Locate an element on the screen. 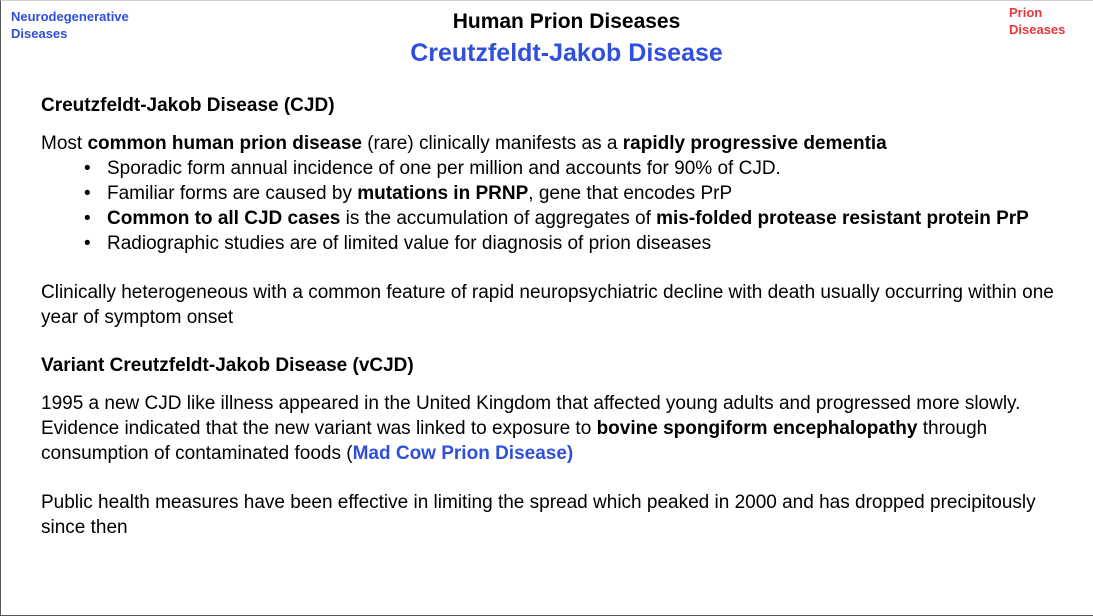 This screenshot has width=1093, height=616. bullet-common-bold-1: Common to all CJD cases is located at coordinates (224, 218).